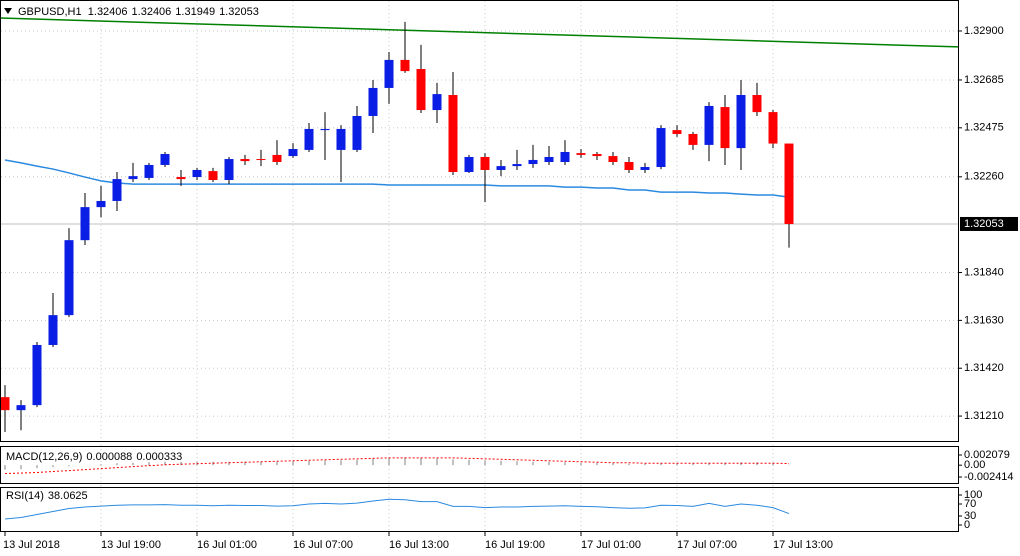 This screenshot has width=1020, height=556. I want to click on symbol-header: GBPUSD,H1 1.32406 1.32406 1.31949 1.32053, so click(138, 12).